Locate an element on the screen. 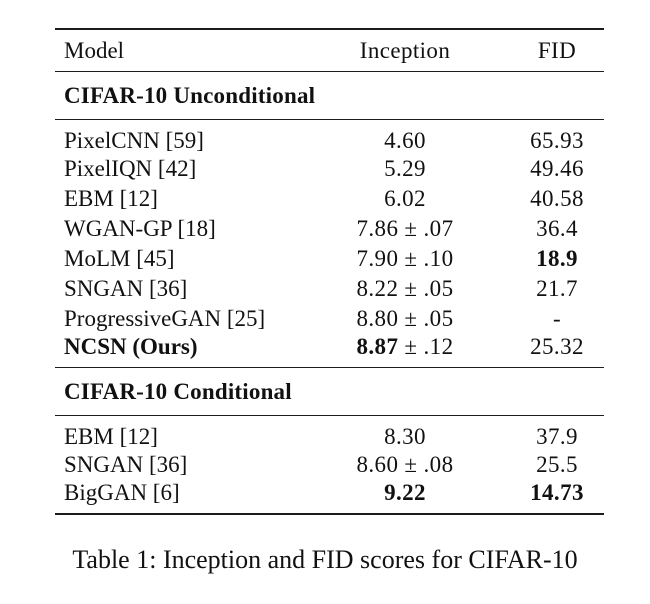 This screenshot has width=650, height=604. inception-cell: 8.80 ± .05 is located at coordinates (405, 319).